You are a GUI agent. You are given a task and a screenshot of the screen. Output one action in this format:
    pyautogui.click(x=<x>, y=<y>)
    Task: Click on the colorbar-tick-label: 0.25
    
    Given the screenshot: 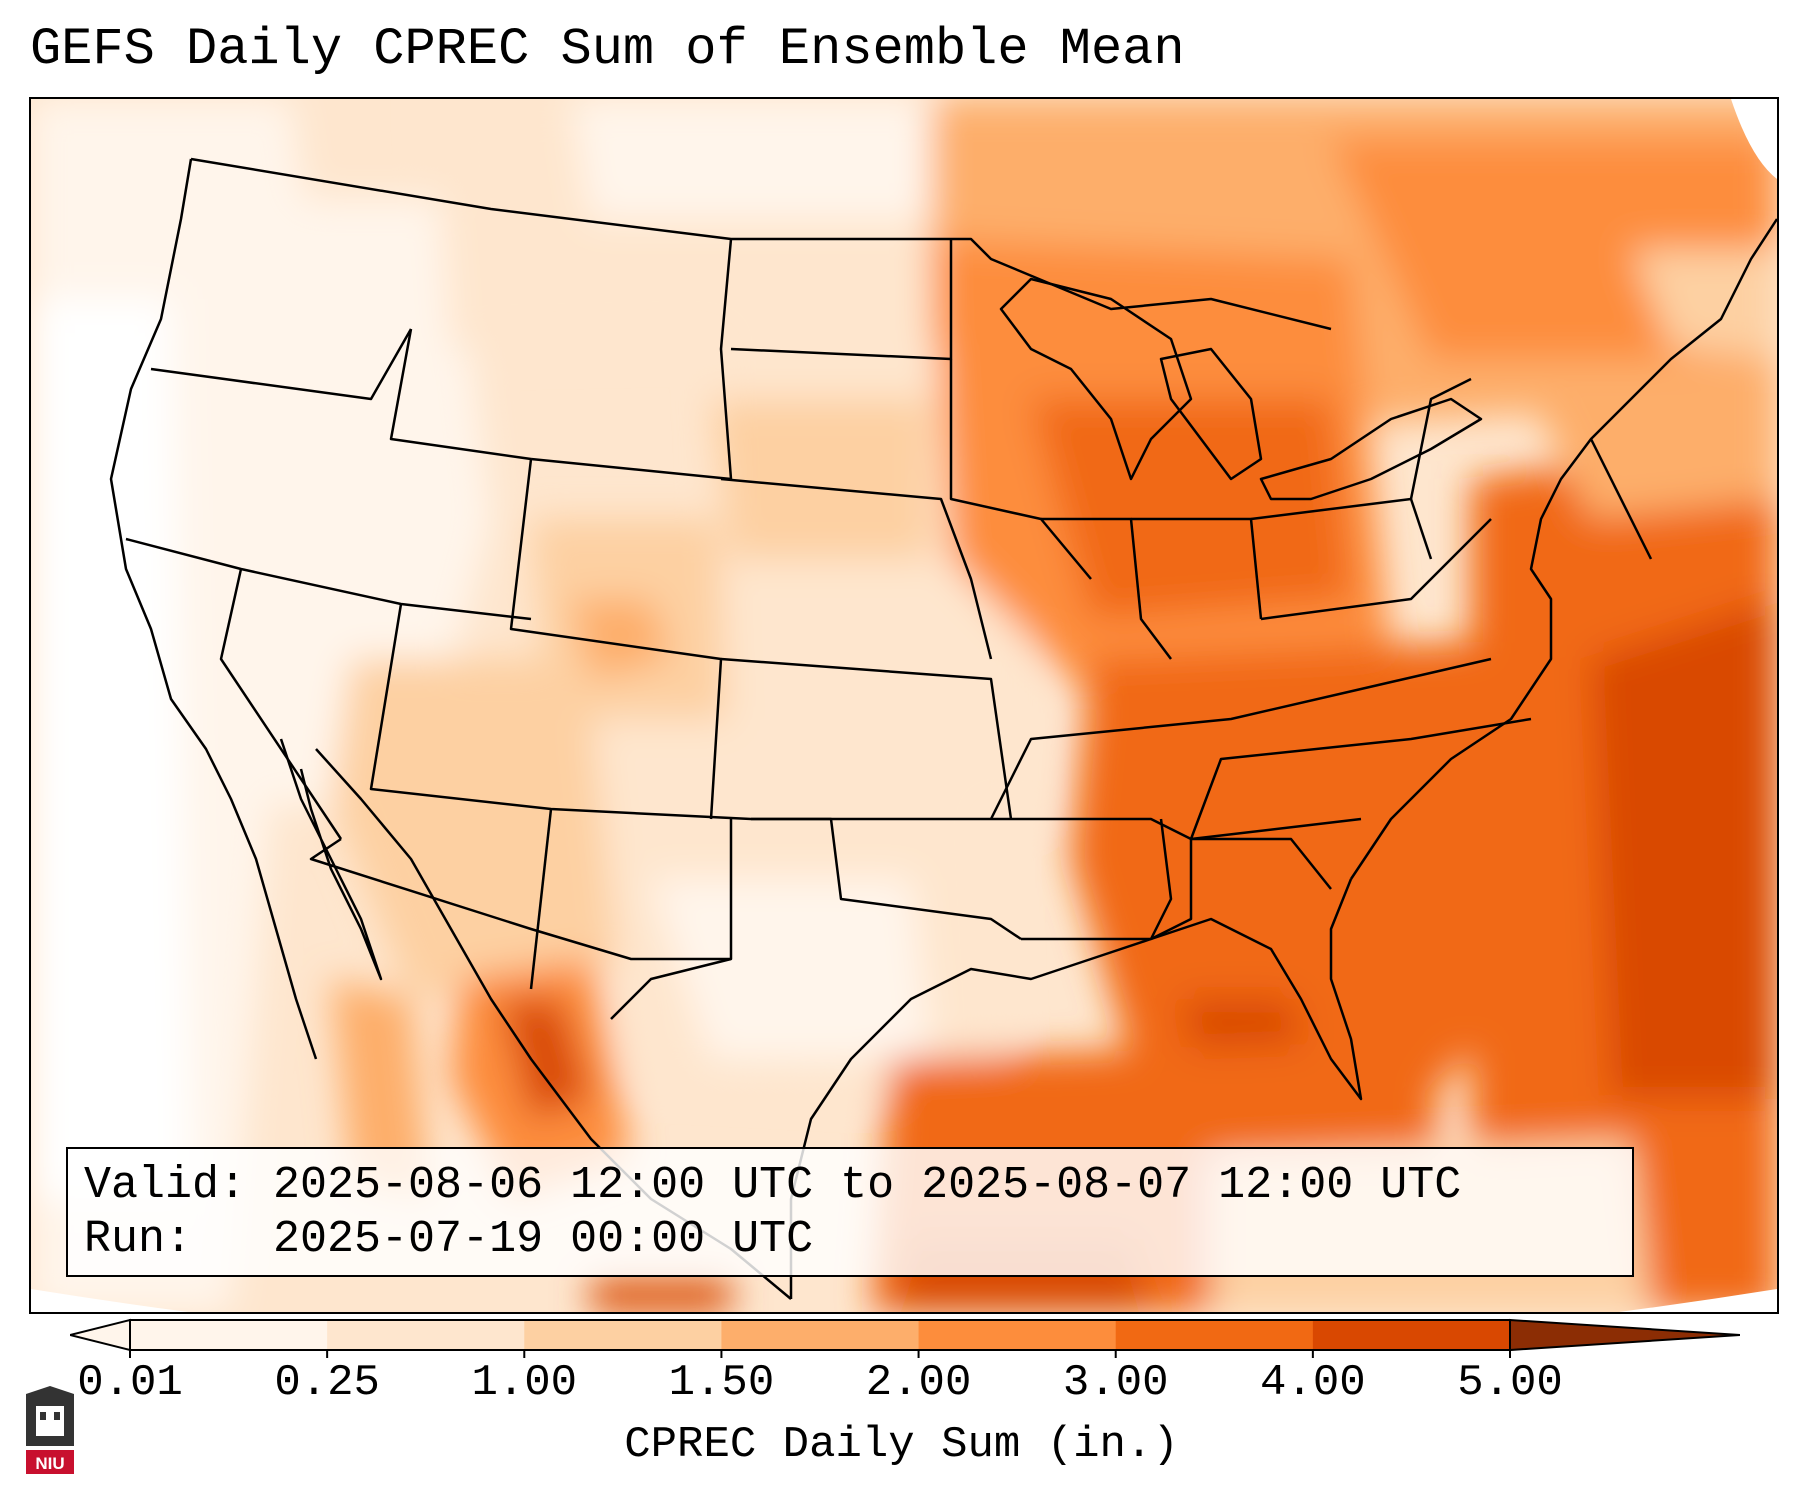 What is the action you would take?
    pyautogui.click(x=327, y=1383)
    